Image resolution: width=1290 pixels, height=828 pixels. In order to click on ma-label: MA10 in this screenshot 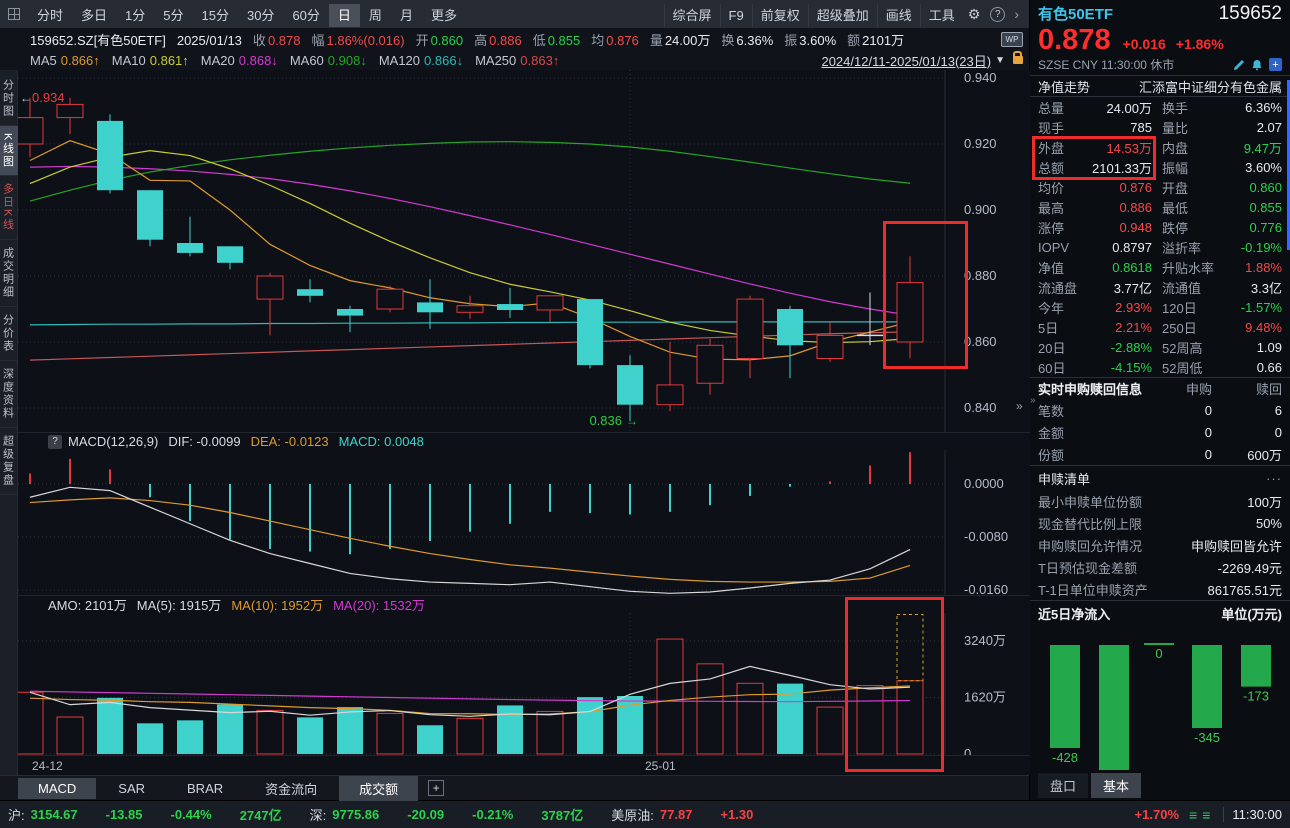, I will do `click(128, 60)`.